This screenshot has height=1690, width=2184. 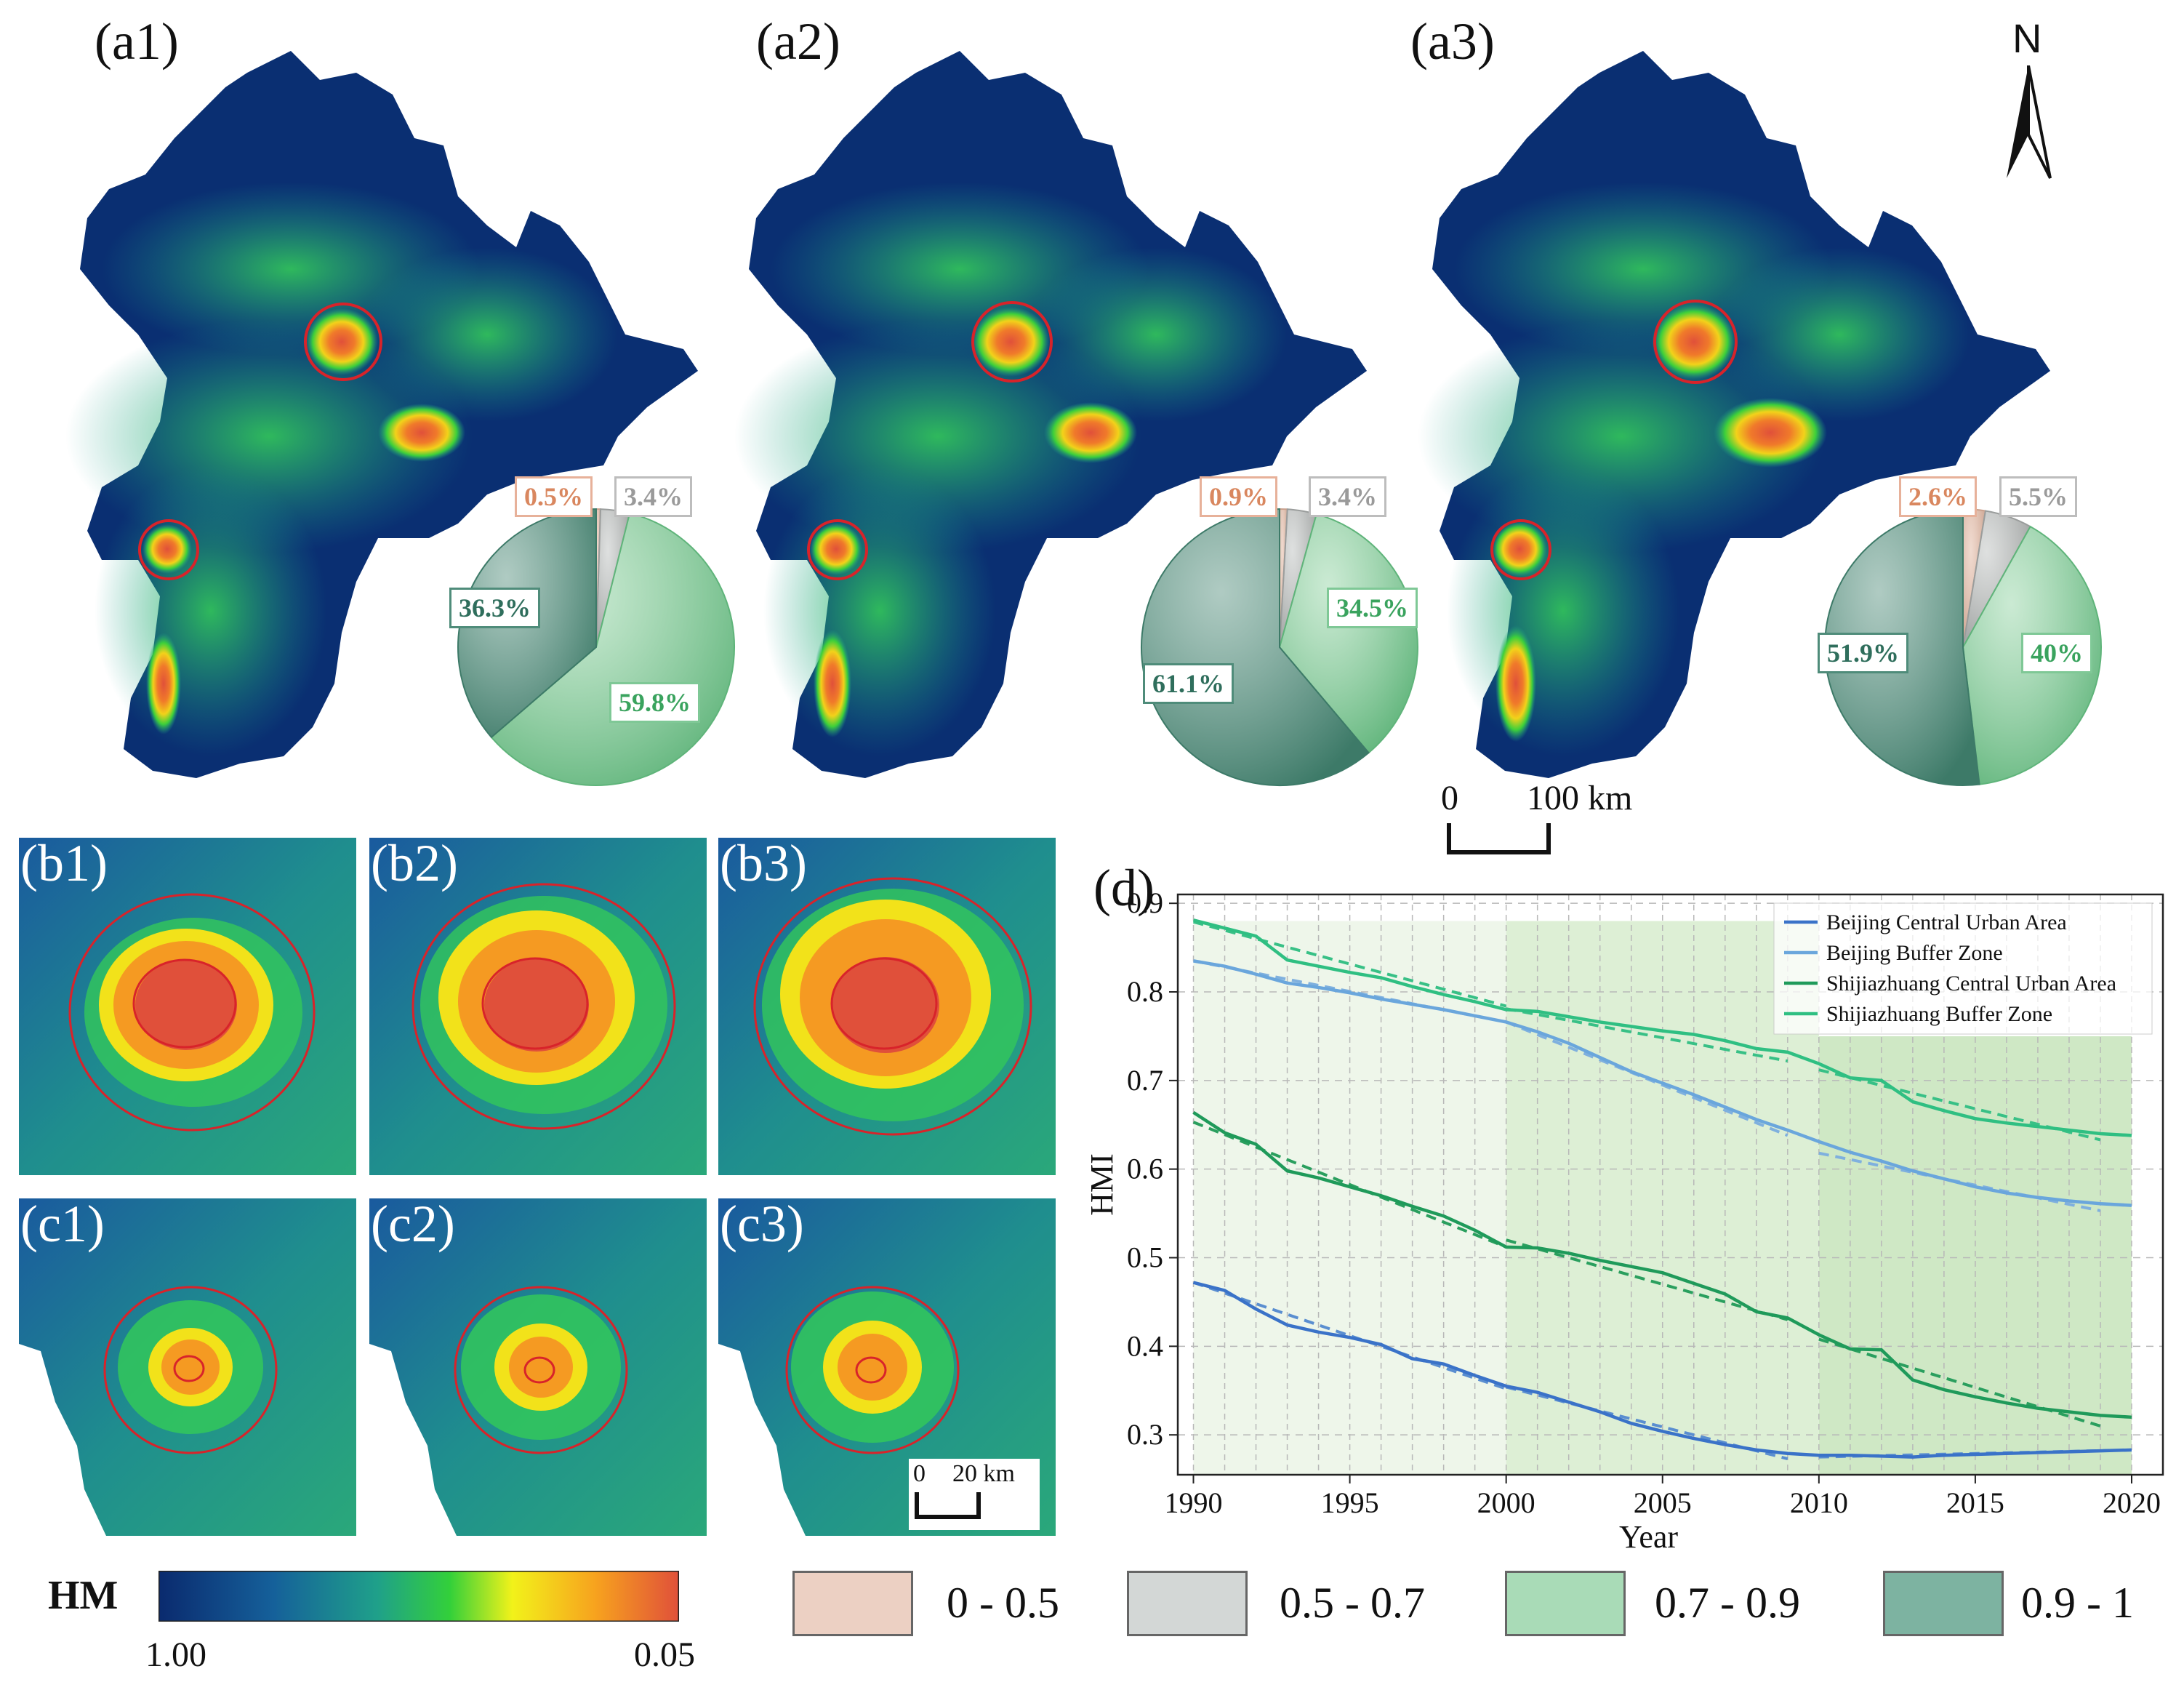 I want to click on inset-label-c1: (c1), so click(x=62, y=1225).